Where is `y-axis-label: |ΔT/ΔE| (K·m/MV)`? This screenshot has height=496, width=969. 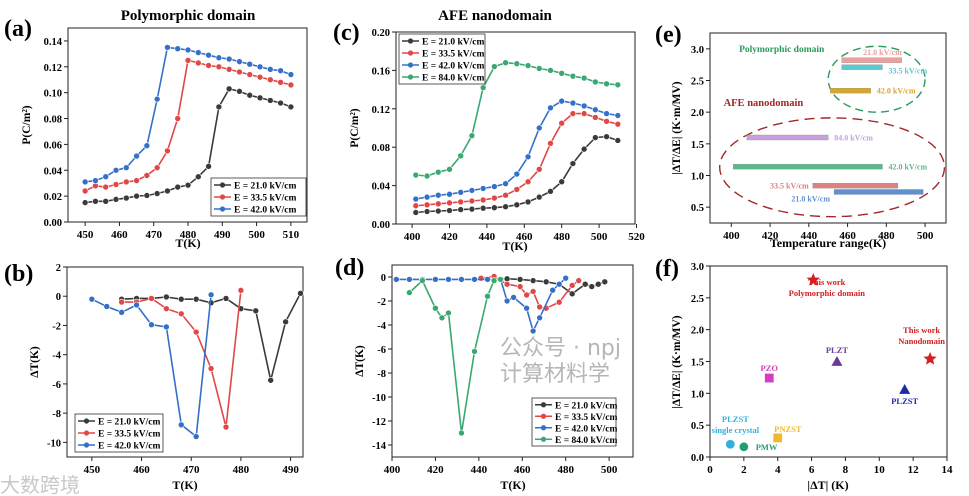
y-axis-label: |ΔT/ΔE| (K·m/MV) is located at coordinates (677, 361).